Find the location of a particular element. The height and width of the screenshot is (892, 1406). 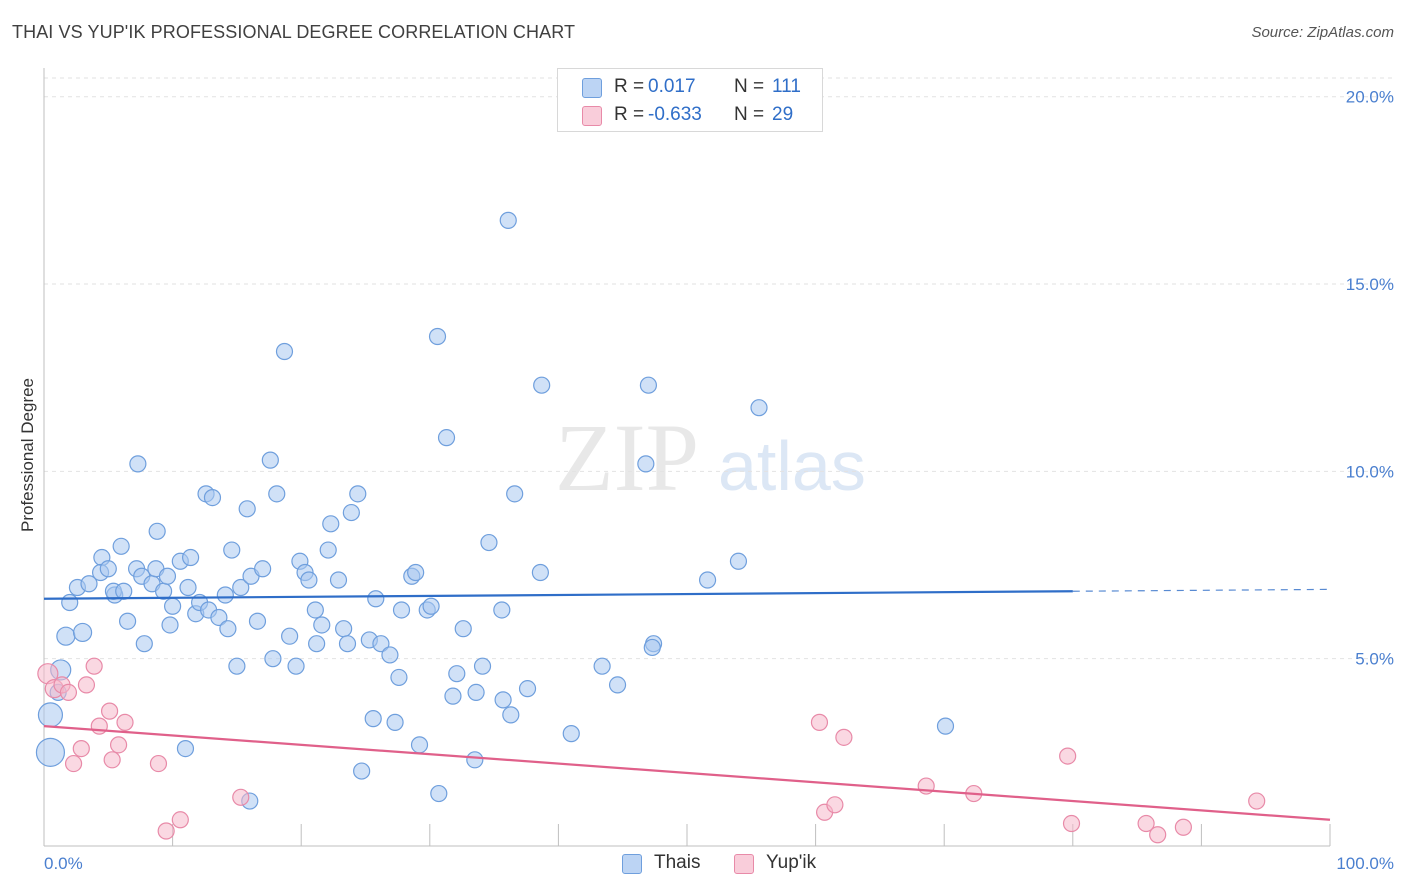

legend-n-value: 29 is located at coordinates (783, 114).